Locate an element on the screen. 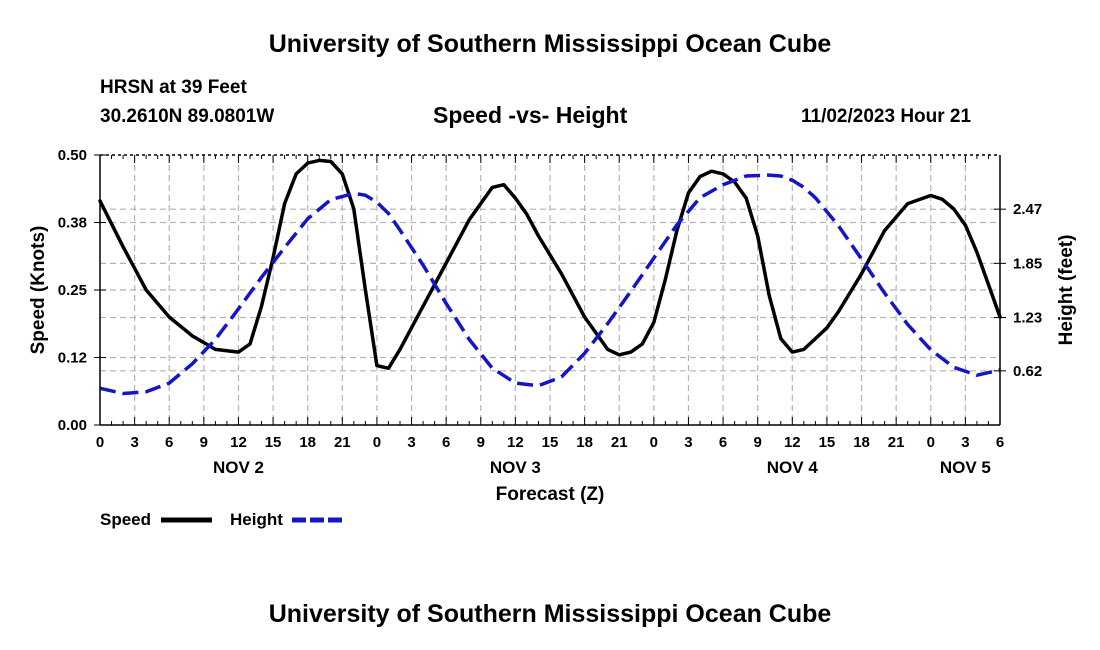  y-left-tick-label: 0.12 is located at coordinates (72, 358).